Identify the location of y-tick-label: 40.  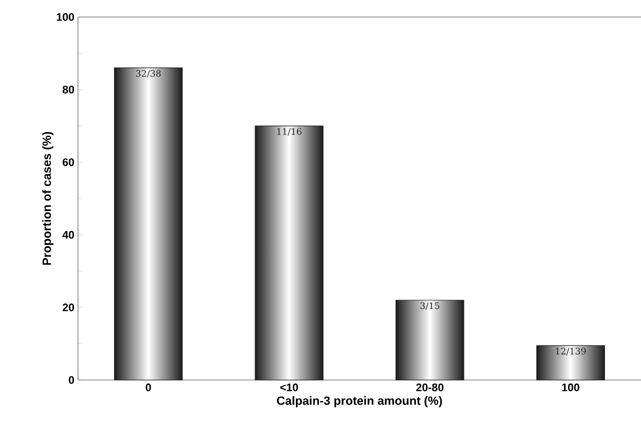
(68, 234).